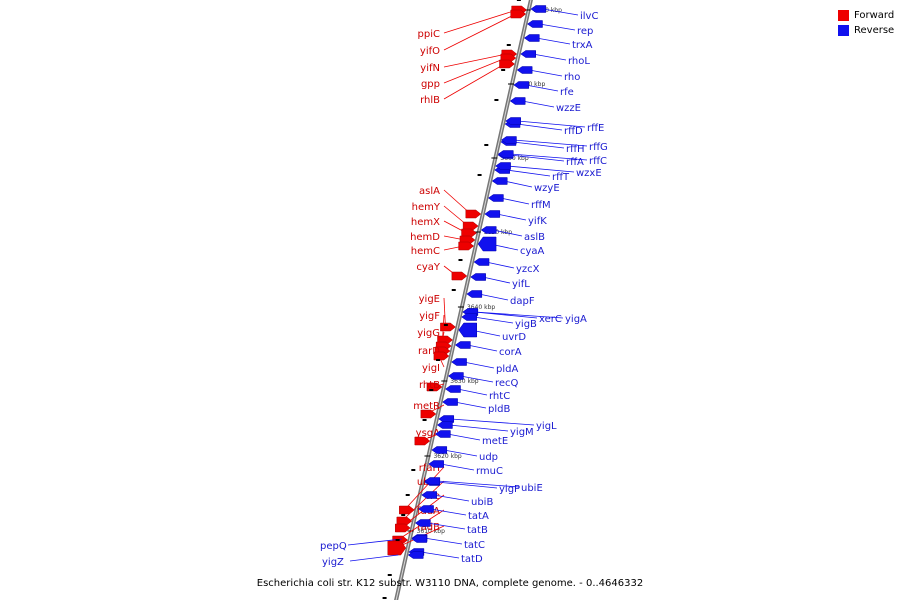 This screenshot has height=600, width=900. What do you see at coordinates (598, 147) in the screenshot?
I see `reverse-gene-label: rffG` at bounding box center [598, 147].